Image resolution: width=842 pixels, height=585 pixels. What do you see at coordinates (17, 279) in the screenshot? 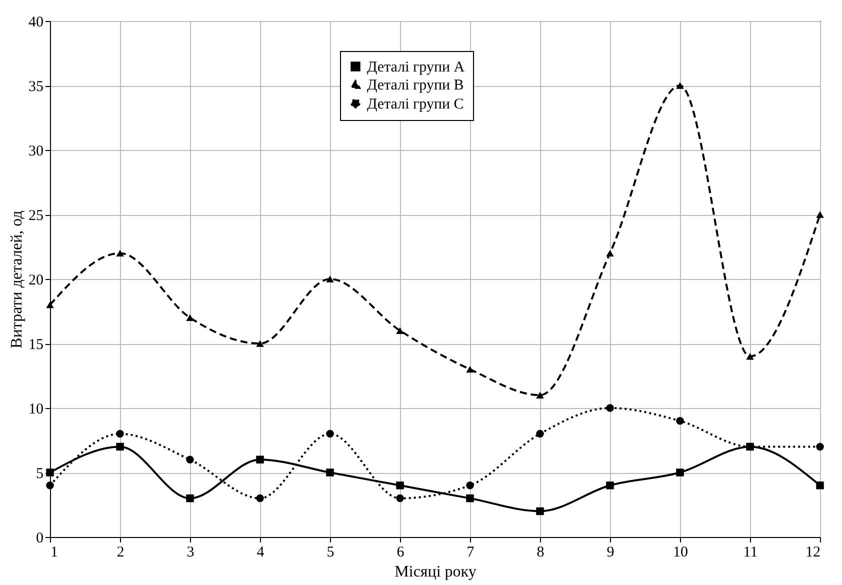
I see `y-axis-title: Витрати деталей, од` at bounding box center [17, 279].